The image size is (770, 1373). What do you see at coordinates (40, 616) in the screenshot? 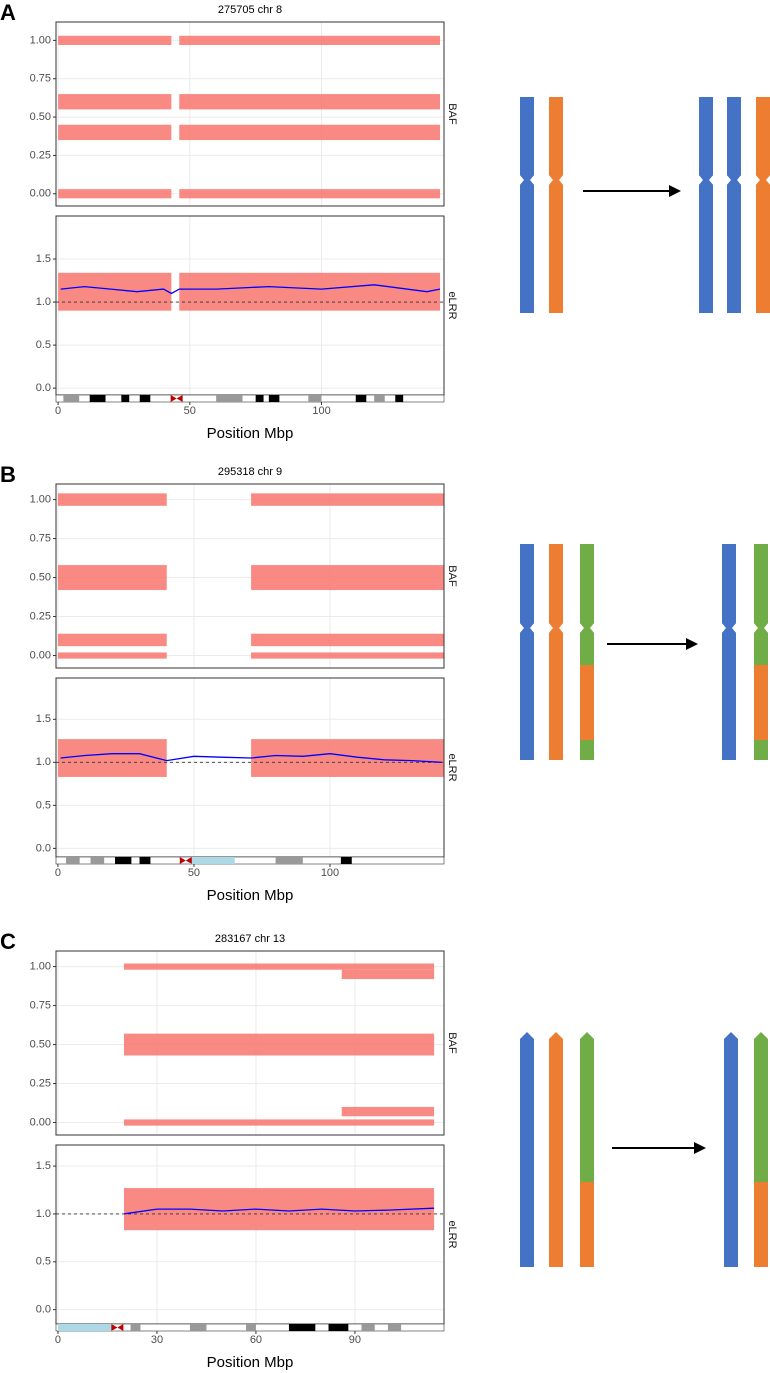
I see `y-tick-label: 0.25` at bounding box center [40, 616].